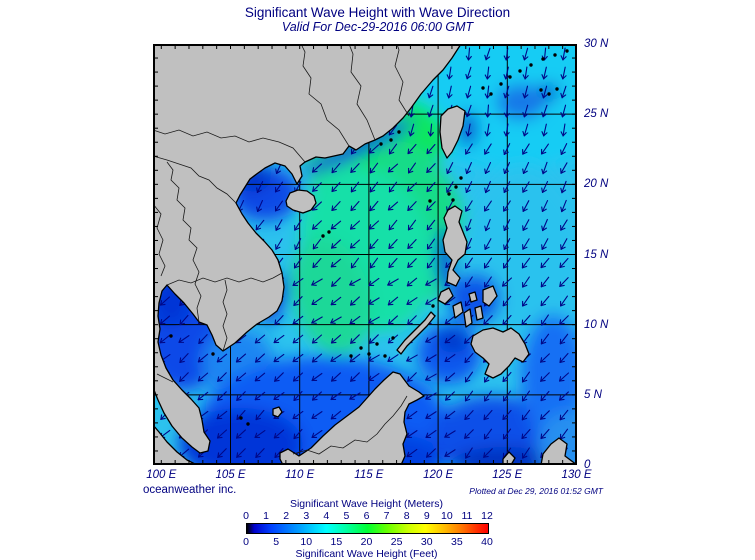 The width and height of the screenshot is (755, 560). What do you see at coordinates (507, 475) in the screenshot?
I see `lon-label: 125 E` at bounding box center [507, 475].